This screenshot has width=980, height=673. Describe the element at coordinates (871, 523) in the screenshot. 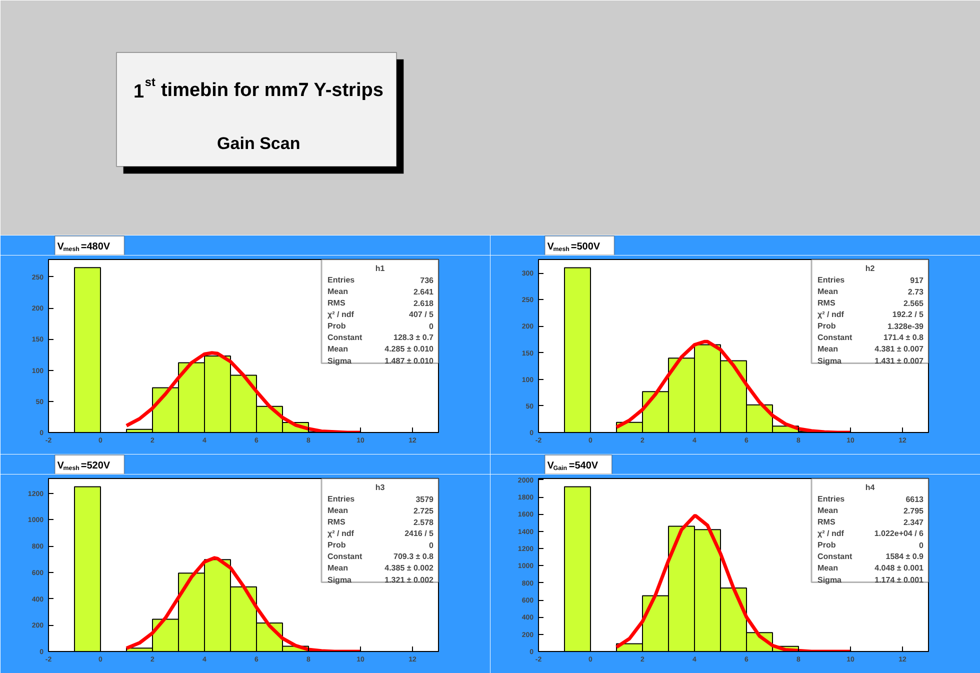

I see `text: RMS 2.347` at that location.